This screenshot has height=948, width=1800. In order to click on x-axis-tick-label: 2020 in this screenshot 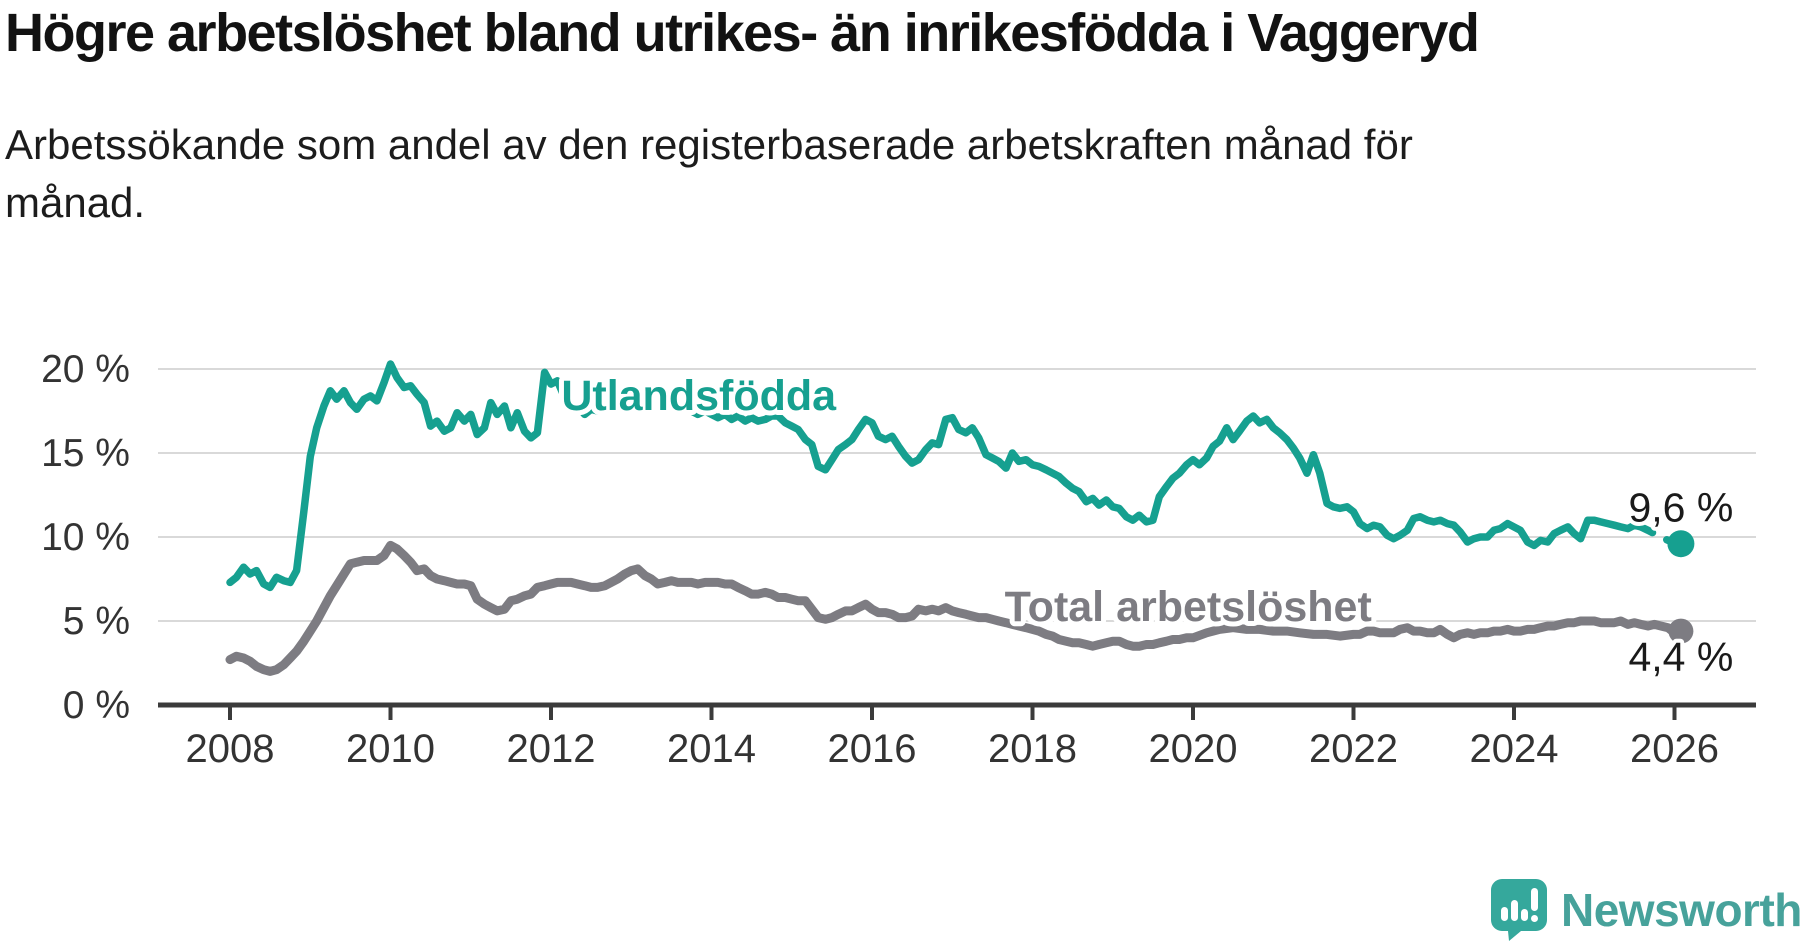, I will do `click(1193, 749)`.